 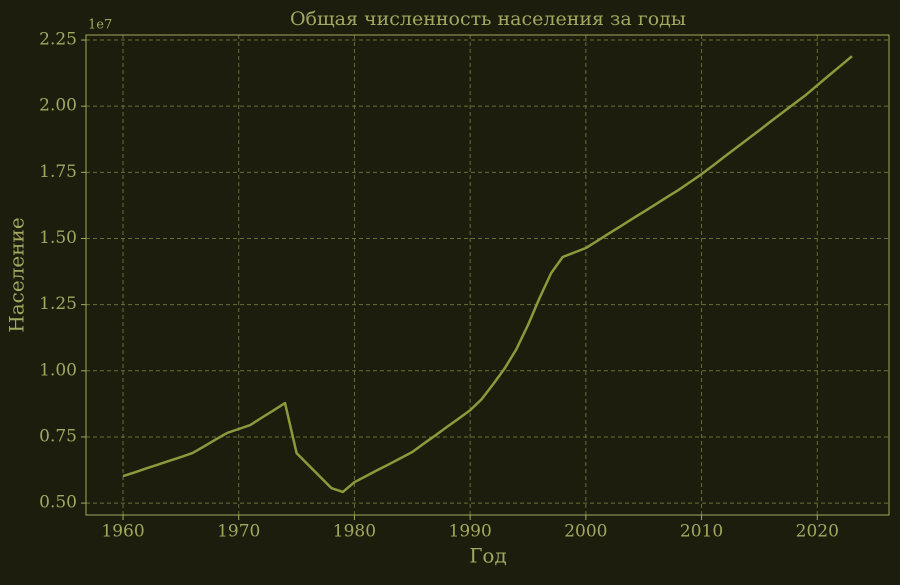 I want to click on y-tick-label: 0.50, so click(x=58, y=503).